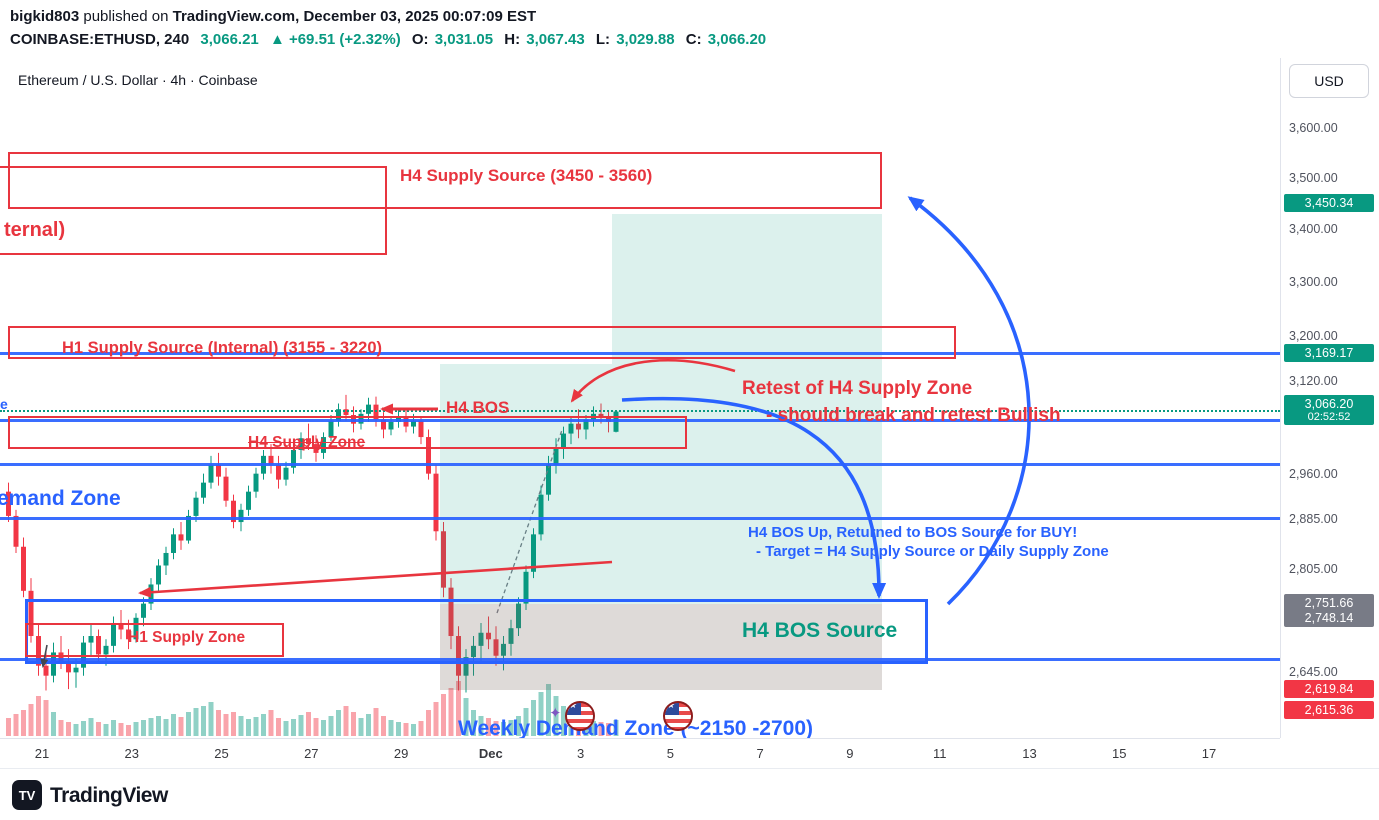  Describe the element at coordinates (445, 180) in the screenshot. I see `h4-supply-source-box` at that location.